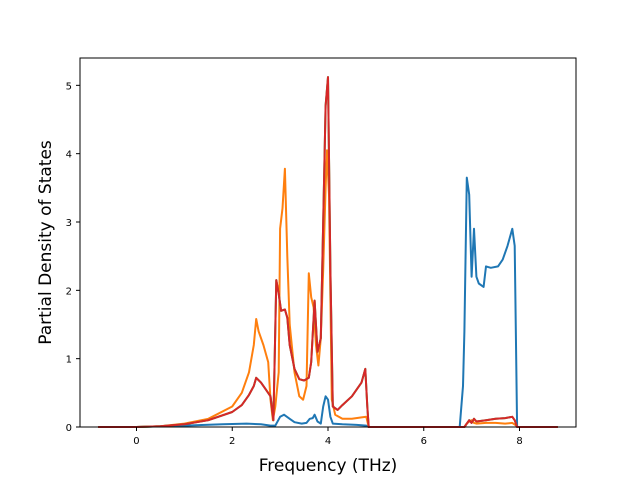 The image size is (640, 480). I want to click on x-tick-label: 4, so click(328, 441).